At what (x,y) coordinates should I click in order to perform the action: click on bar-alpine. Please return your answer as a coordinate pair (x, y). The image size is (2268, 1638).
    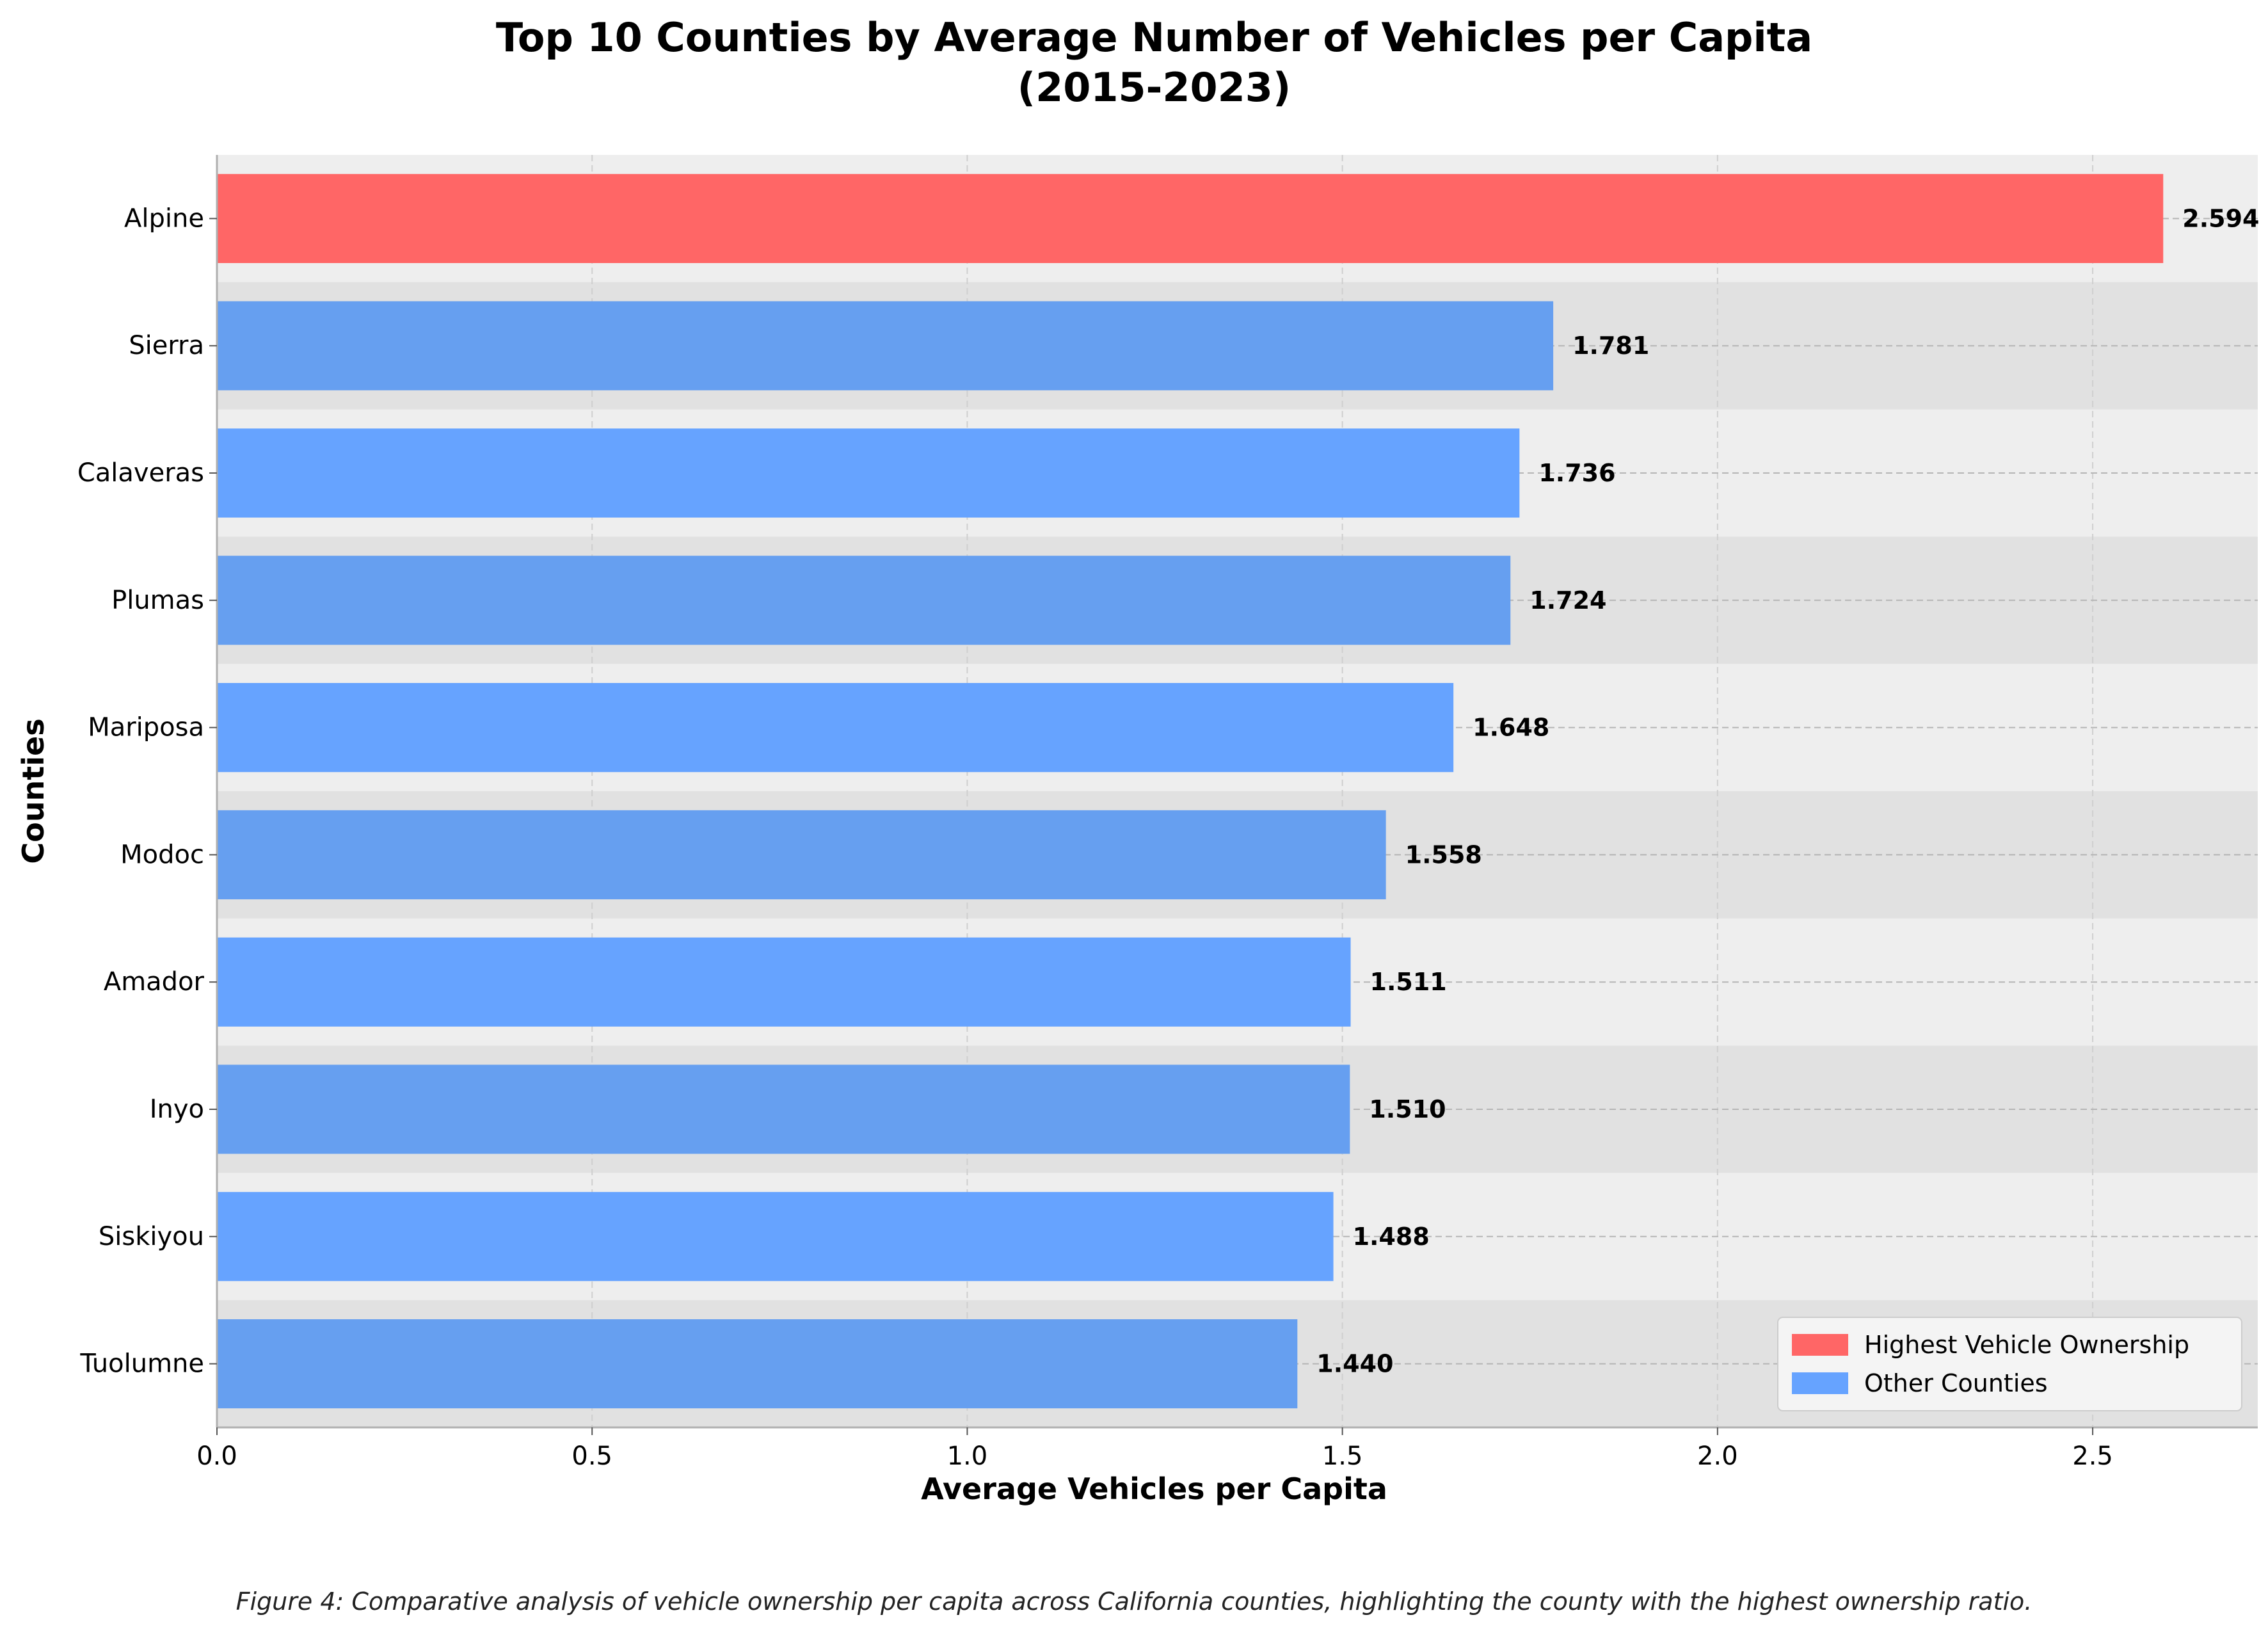
    Looking at the image, I should click on (1190, 218).